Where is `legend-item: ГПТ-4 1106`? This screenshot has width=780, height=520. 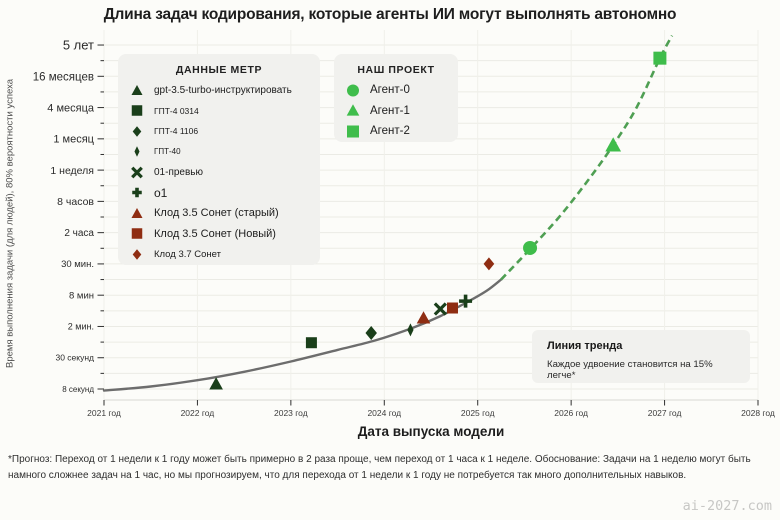
legend-item: ГПТ-4 1106 is located at coordinates (219, 131).